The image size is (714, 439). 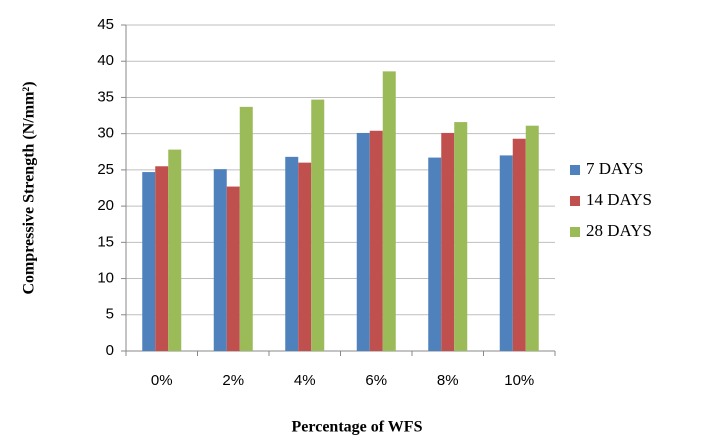 What do you see at coordinates (105, 24) in the screenshot?
I see `y-tick-label: 45` at bounding box center [105, 24].